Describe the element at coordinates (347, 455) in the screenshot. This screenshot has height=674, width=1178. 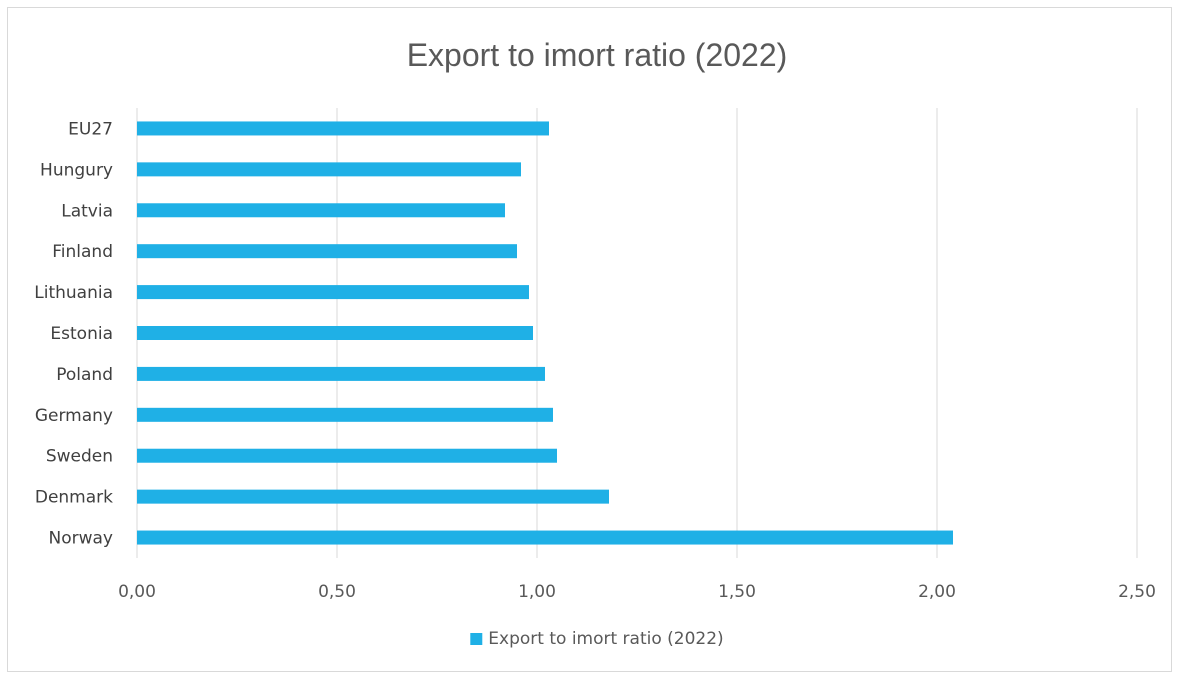
I see `bar-sweden` at that location.